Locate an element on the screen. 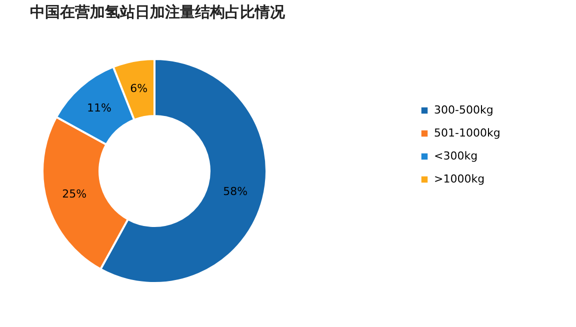 The width and height of the screenshot is (576, 327). chart-title: 中国在营加氢站日加注量结构占比情况 is located at coordinates (158, 12).